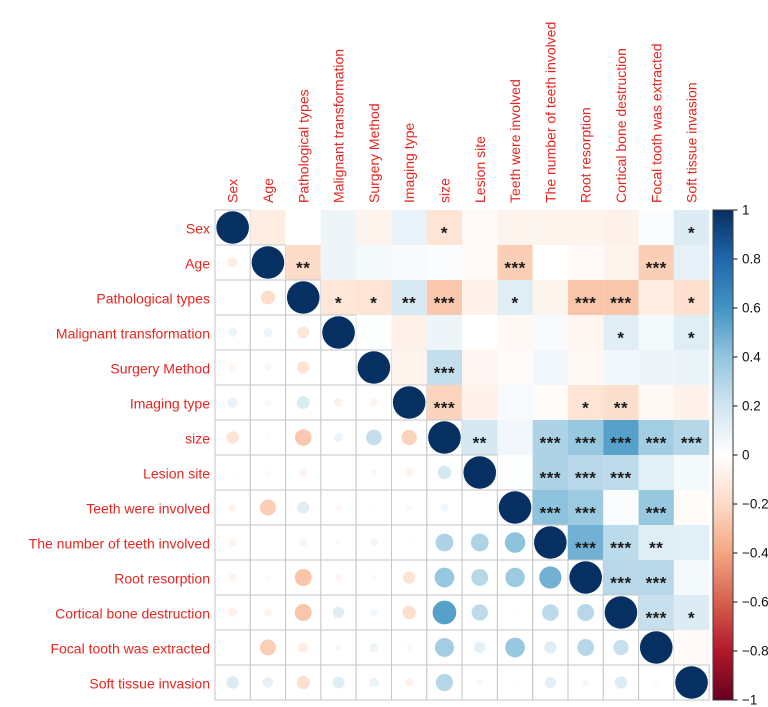 The width and height of the screenshot is (768, 707). I want to click on row-label: Teeth were involved, so click(148, 509).